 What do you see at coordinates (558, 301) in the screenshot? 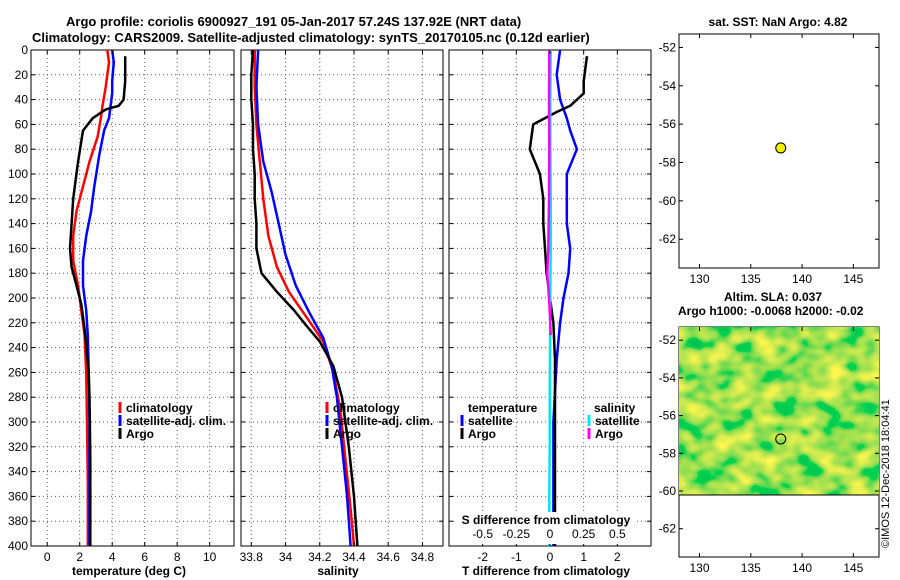
I see `series-line-t-argo` at bounding box center [558, 301].